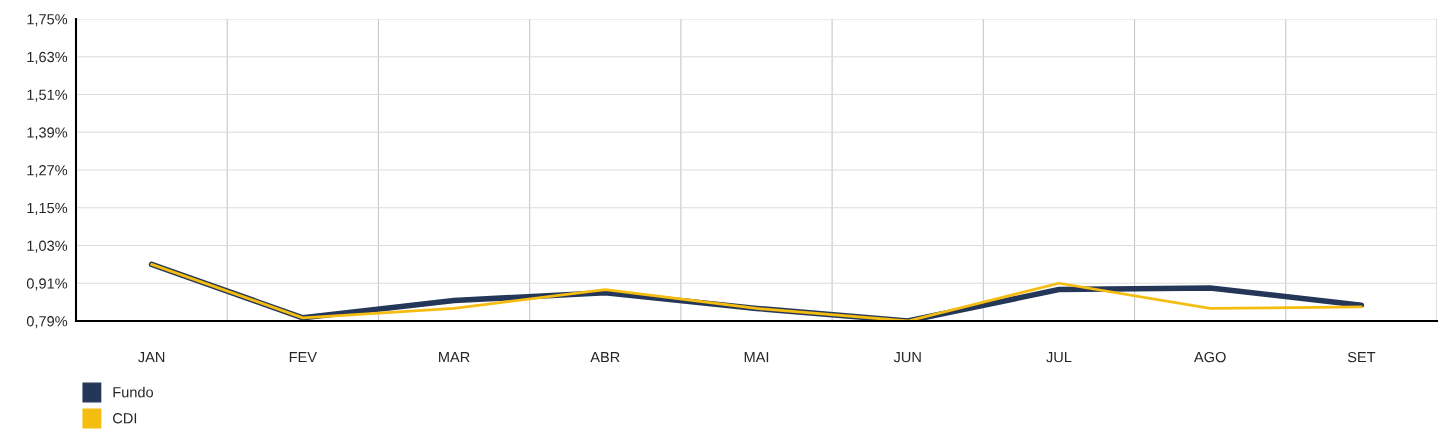 This screenshot has width=1443, height=441. Describe the element at coordinates (756, 357) in the screenshot. I see `x-tick-label: MAI` at that location.